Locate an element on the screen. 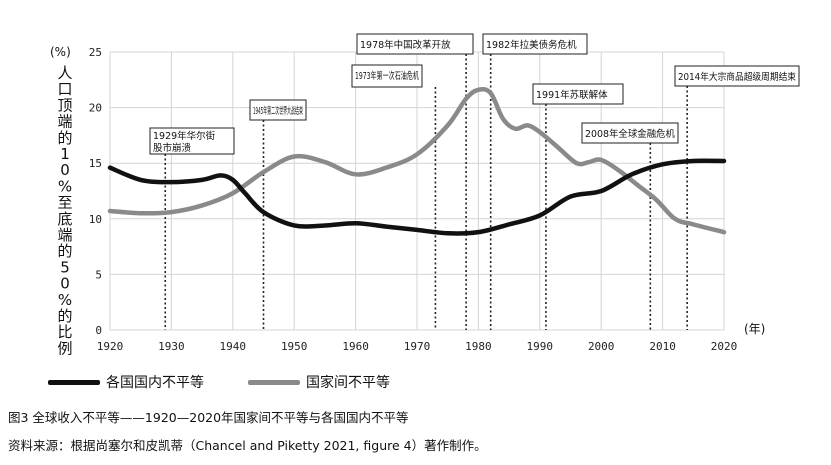 This screenshot has width=831, height=465. event-box-2008 is located at coordinates (630, 133).